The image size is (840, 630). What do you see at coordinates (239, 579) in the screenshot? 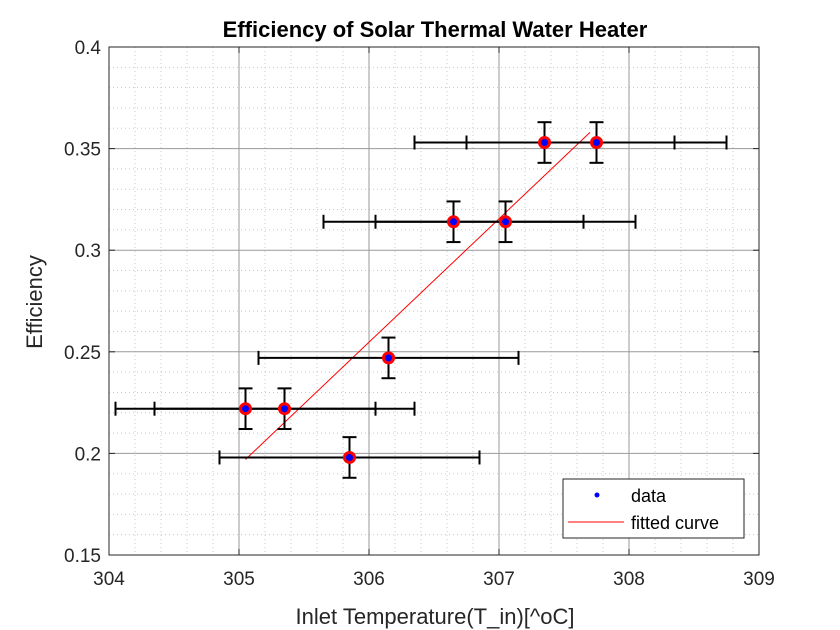
I see `x-tick-label: 305` at bounding box center [239, 579].